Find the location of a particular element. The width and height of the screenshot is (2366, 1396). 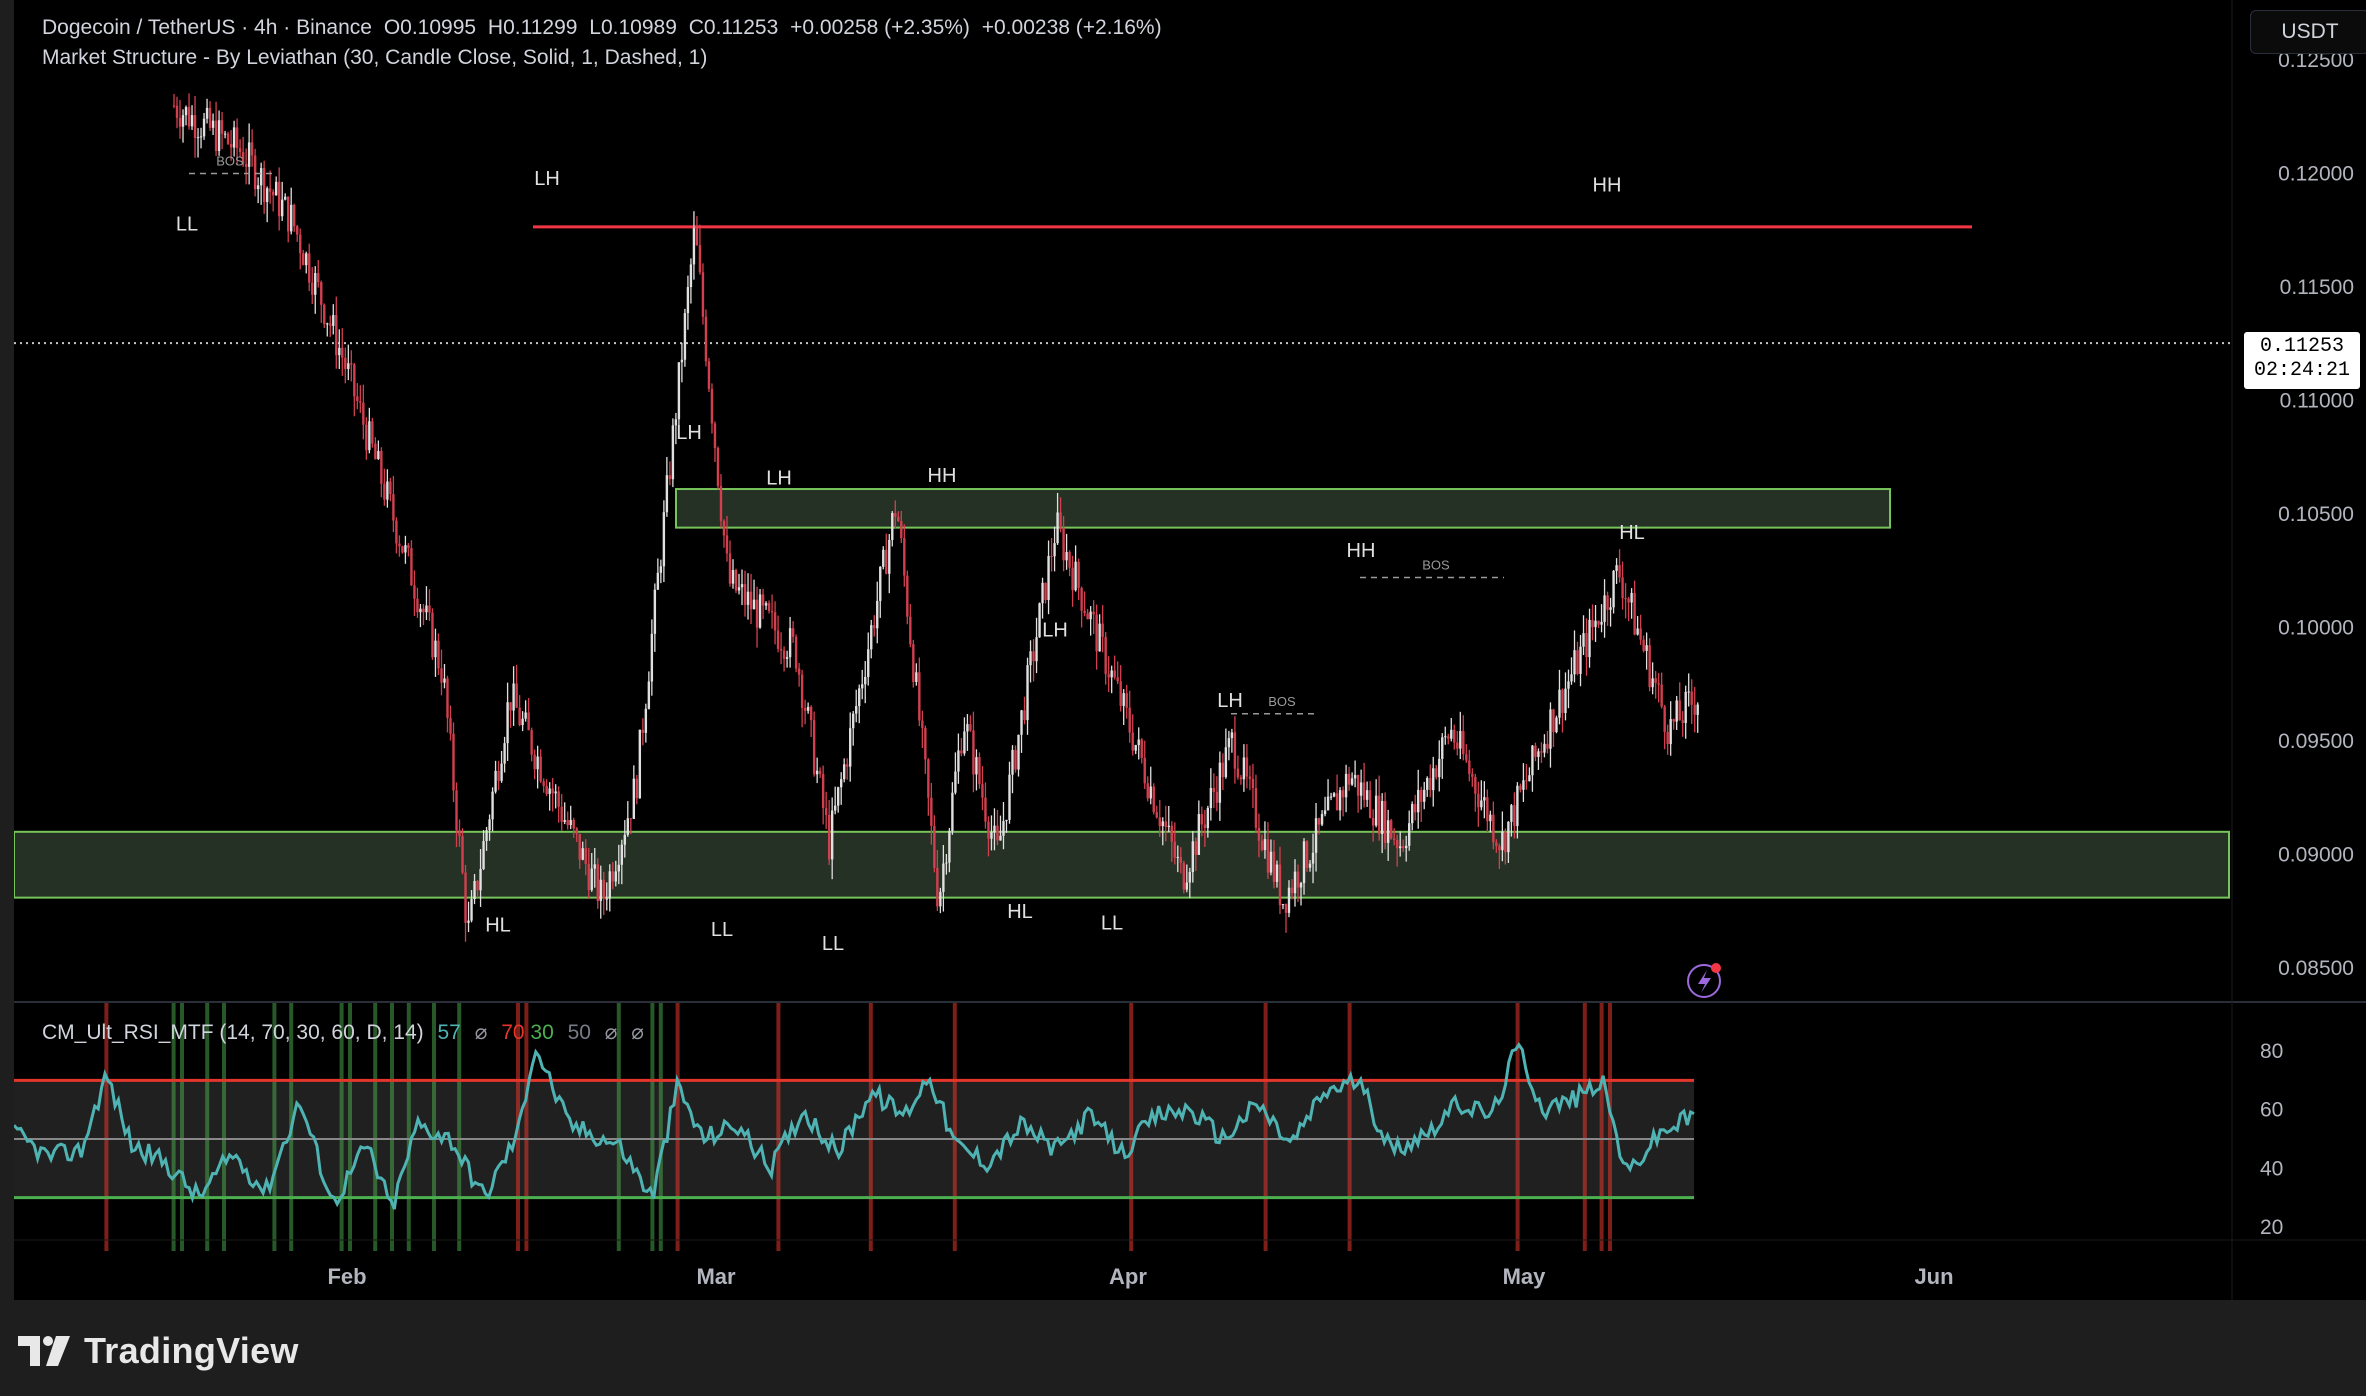

structure-label: HL is located at coordinates (498, 926).